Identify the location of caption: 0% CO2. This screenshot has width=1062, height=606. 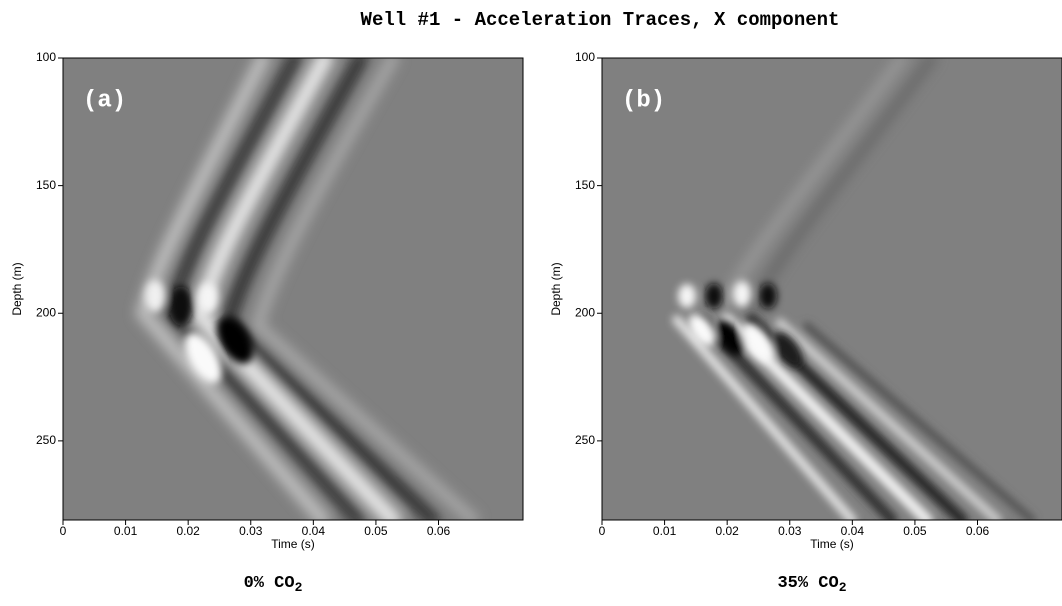
(273, 584).